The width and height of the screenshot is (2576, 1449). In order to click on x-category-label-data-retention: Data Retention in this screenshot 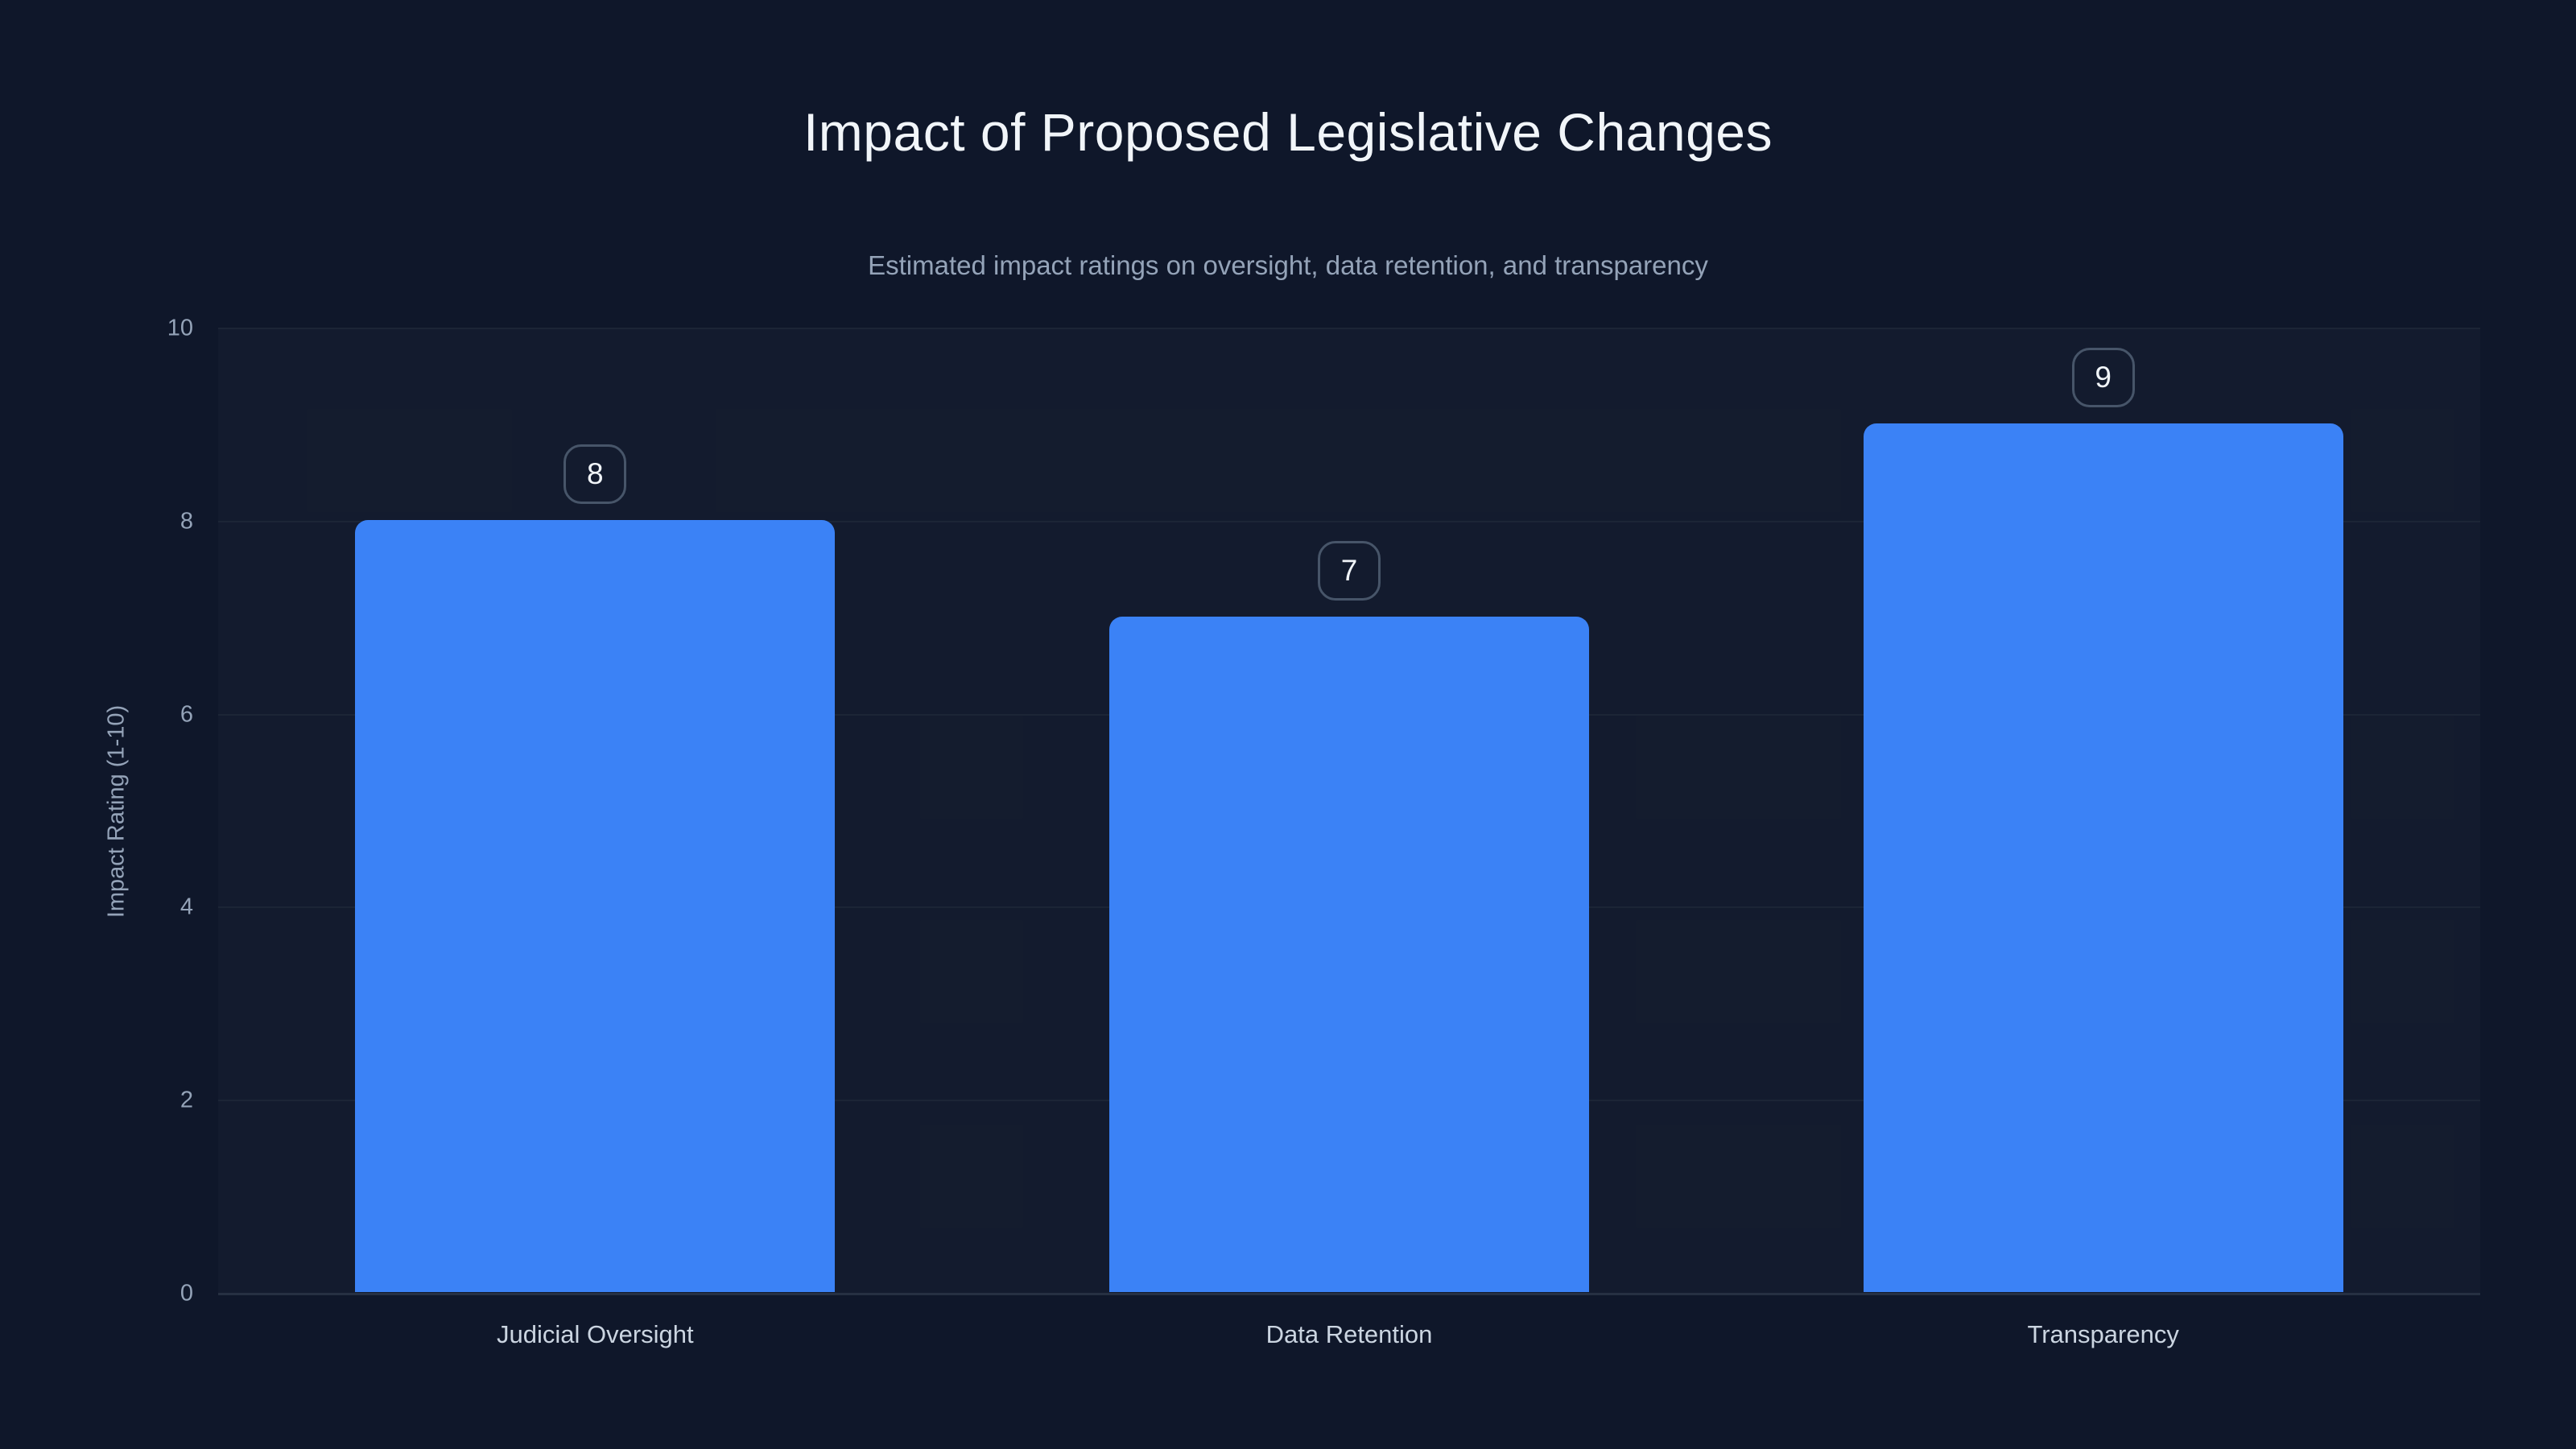, I will do `click(1349, 1334)`.